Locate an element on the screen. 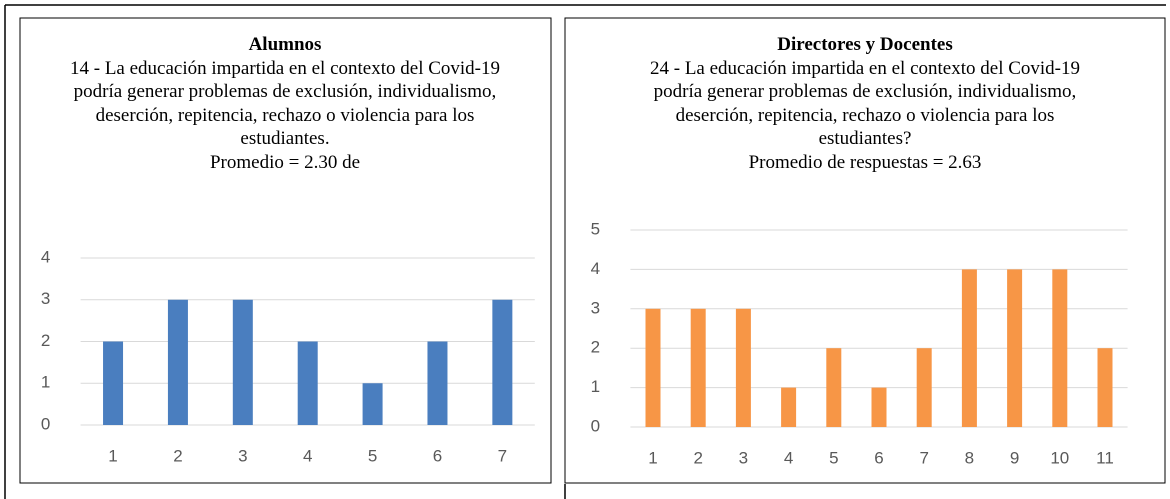 The image size is (1170, 499). chart-title: Directores y Docentes is located at coordinates (865, 44).